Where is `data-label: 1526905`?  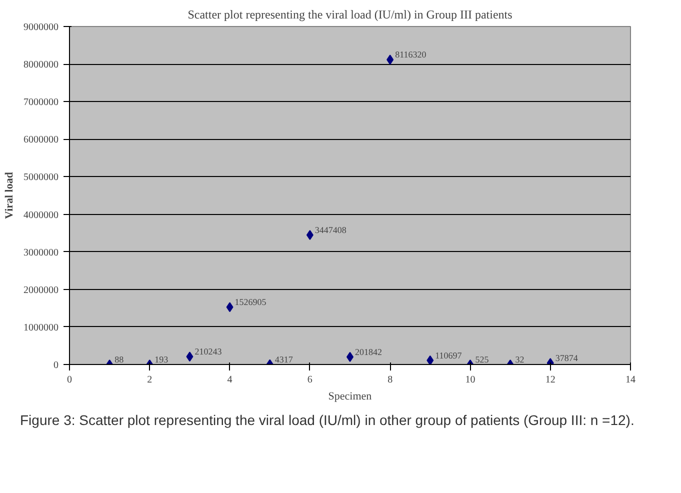
data-label: 1526905 is located at coordinates (250, 302).